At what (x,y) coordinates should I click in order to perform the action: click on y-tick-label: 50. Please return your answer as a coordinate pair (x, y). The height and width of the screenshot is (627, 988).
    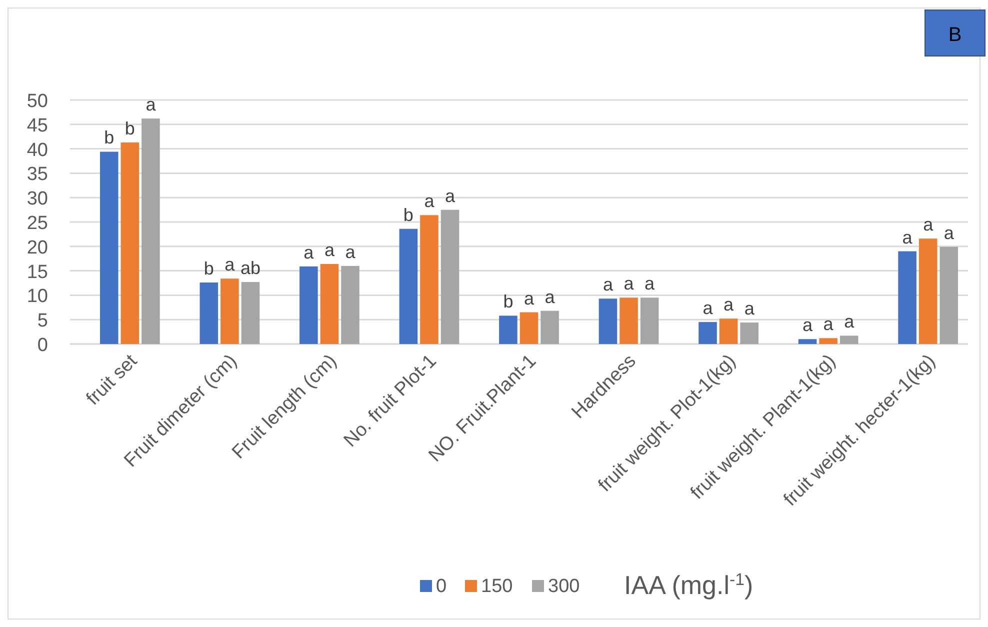
    Looking at the image, I should click on (37, 101).